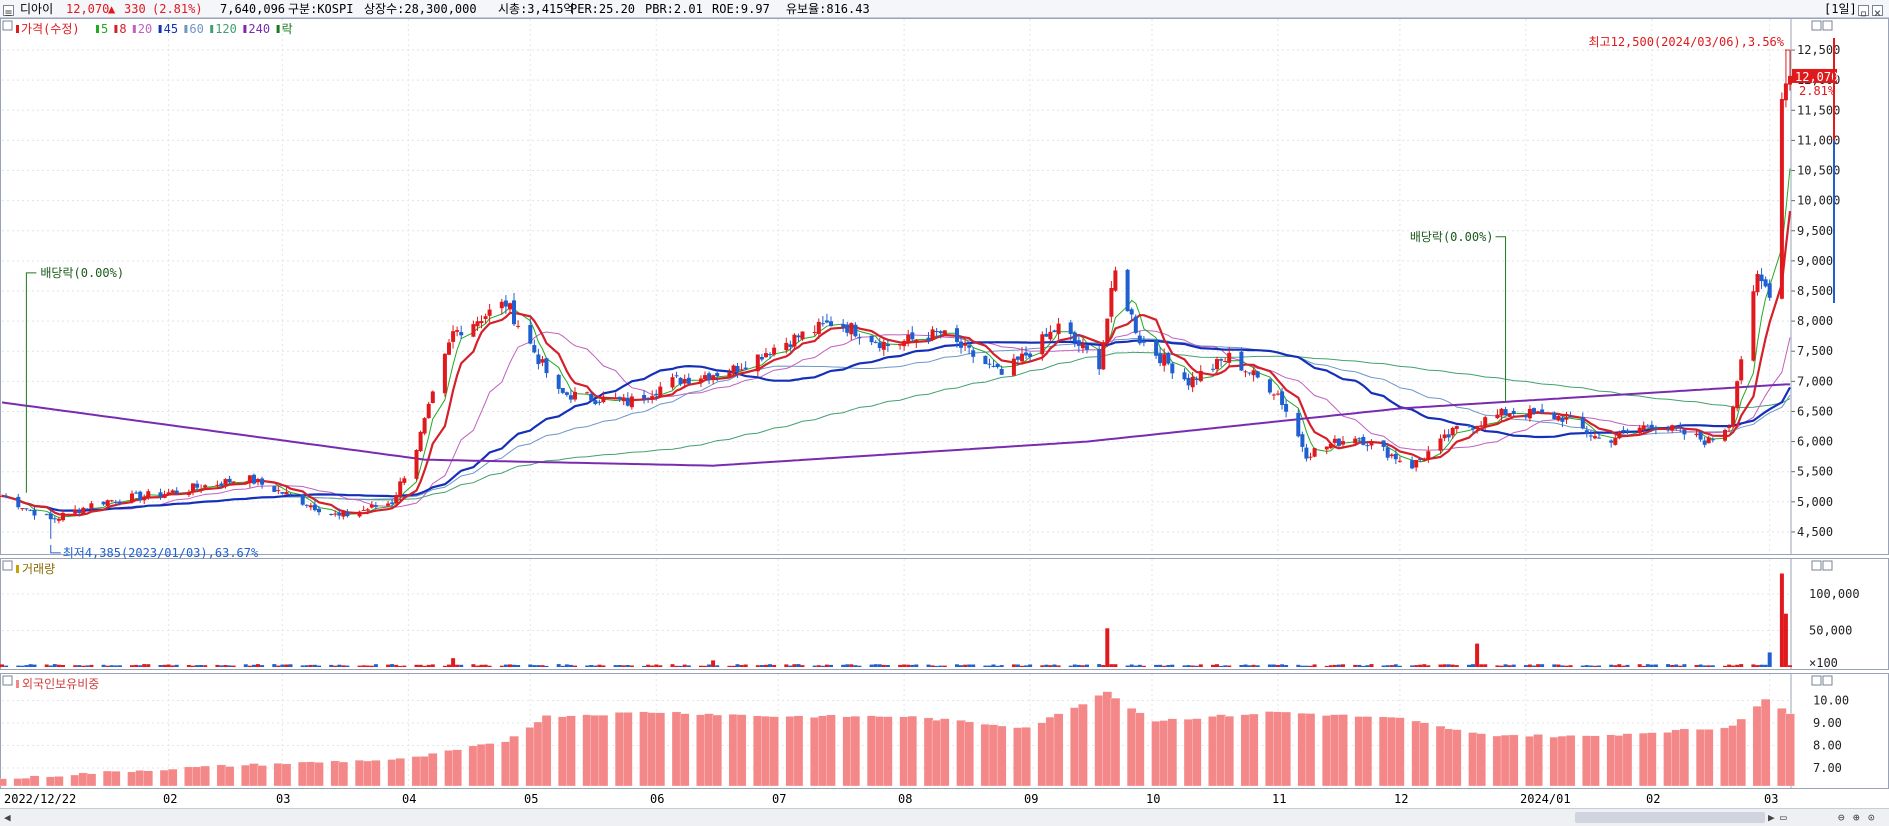 Image resolution: width=1889 pixels, height=826 pixels. I want to click on stock-name: 디아이, so click(37, 9).